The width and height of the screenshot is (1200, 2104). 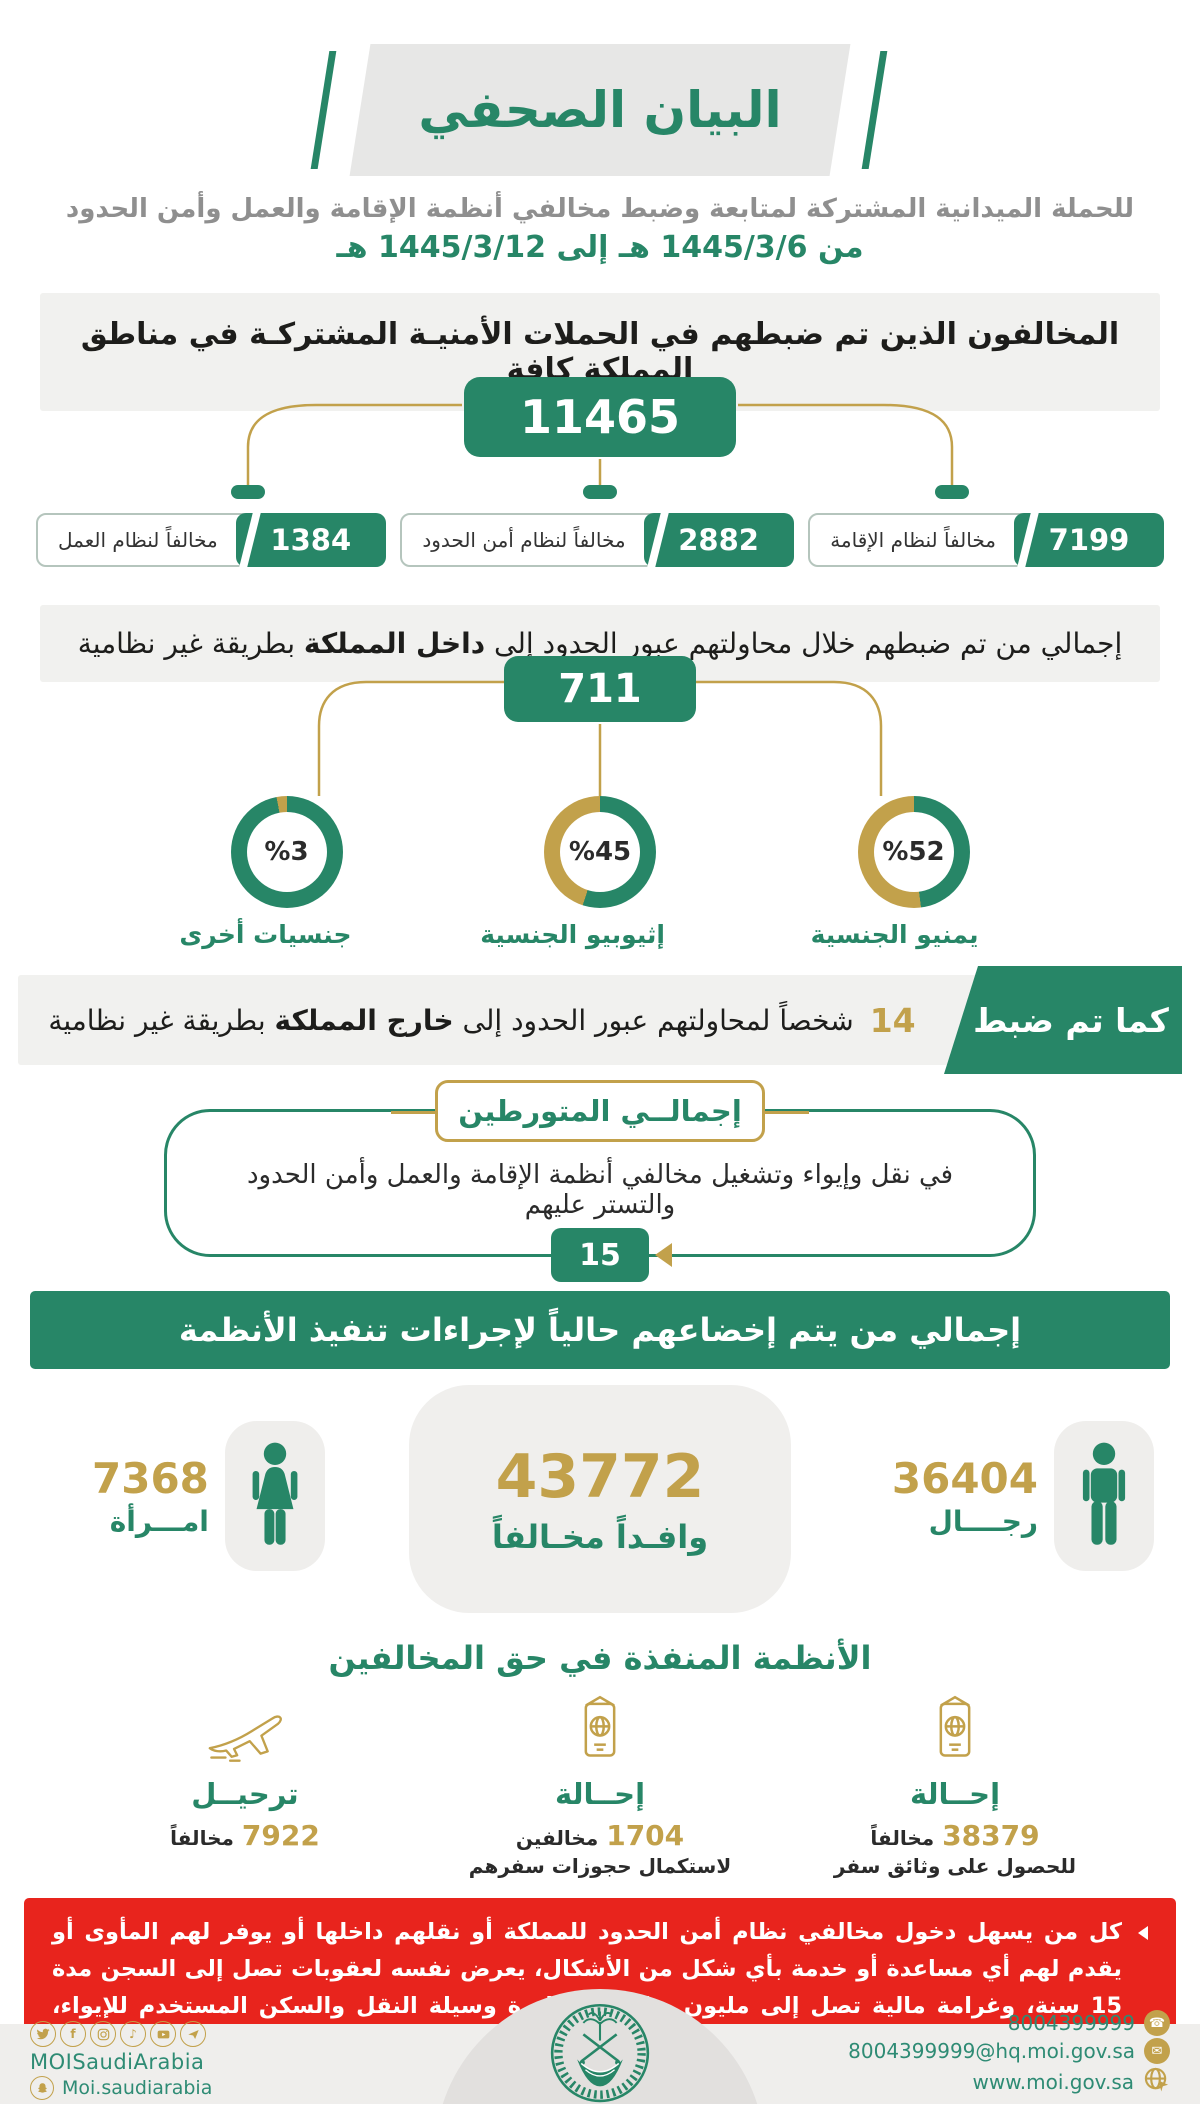 I want to click on involved-value: 15, so click(x=600, y=1255).